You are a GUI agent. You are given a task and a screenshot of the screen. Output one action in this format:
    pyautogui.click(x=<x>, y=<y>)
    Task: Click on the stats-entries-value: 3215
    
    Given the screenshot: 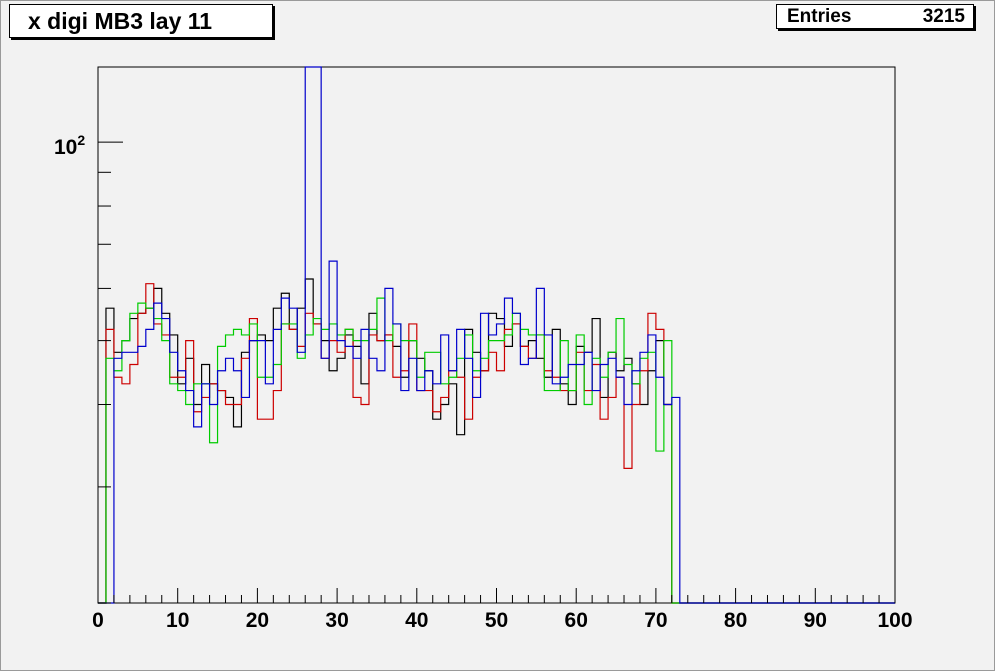 What is the action you would take?
    pyautogui.click(x=943, y=16)
    